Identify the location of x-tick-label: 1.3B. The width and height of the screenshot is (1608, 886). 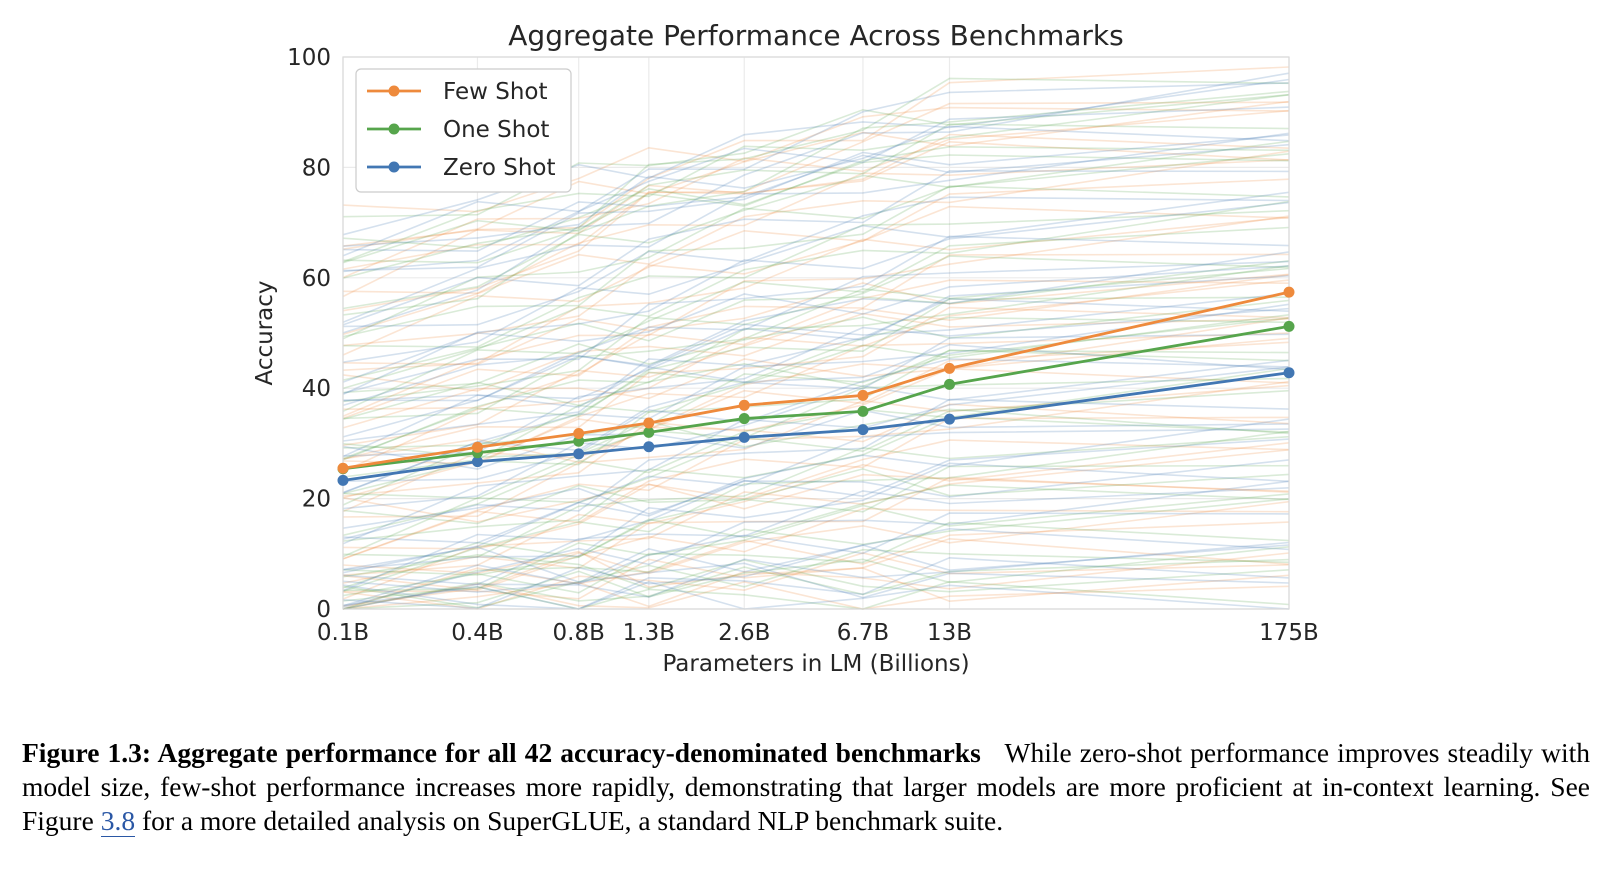
(649, 633).